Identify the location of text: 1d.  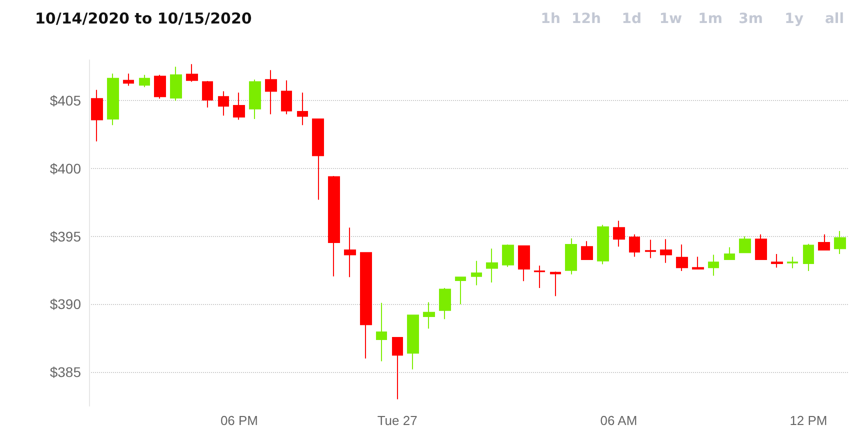
(632, 19).